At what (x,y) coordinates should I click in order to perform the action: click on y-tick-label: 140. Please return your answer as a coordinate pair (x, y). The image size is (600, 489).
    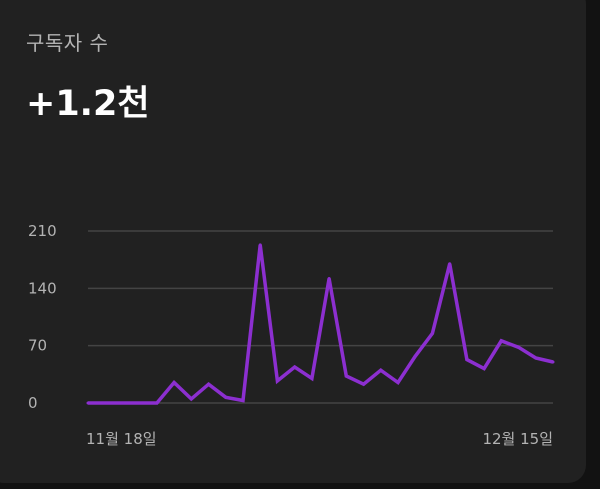
    Looking at the image, I should click on (42, 288).